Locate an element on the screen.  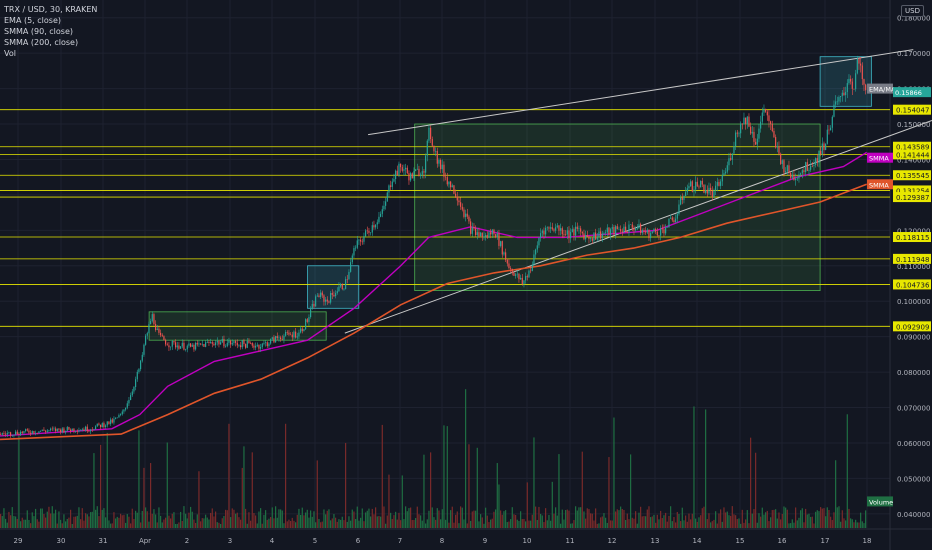
currency-button: USD is located at coordinates (912, 11).